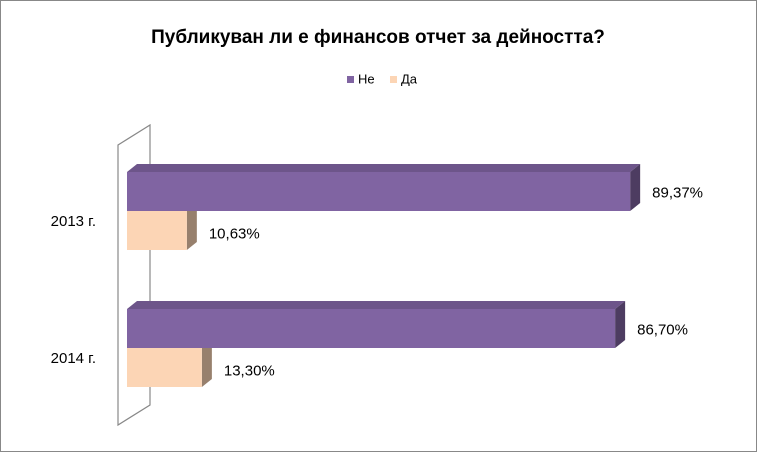 The width and height of the screenshot is (757, 452). I want to click on category-label: 2013 г., so click(73, 221).